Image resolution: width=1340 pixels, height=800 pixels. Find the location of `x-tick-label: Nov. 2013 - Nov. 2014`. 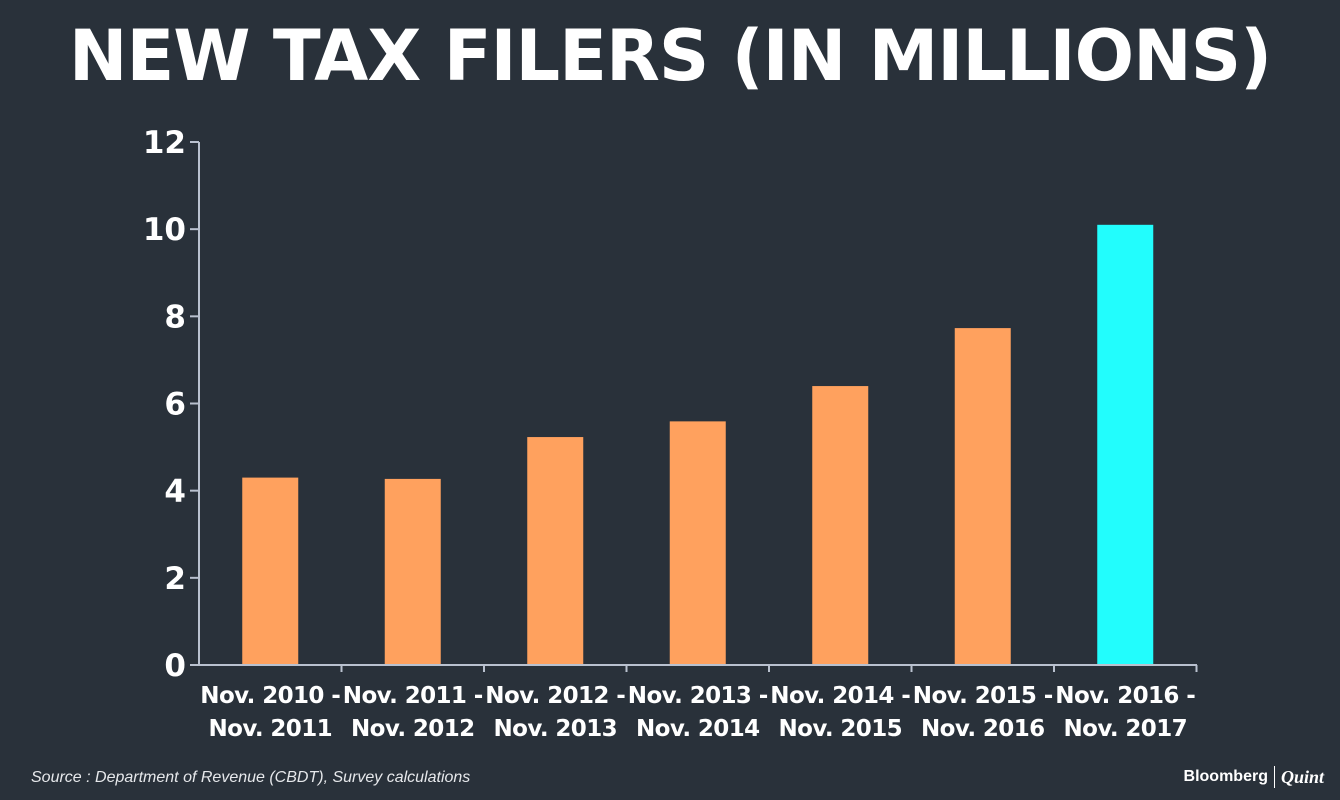

x-tick-label: Nov. 2013 - Nov. 2014 is located at coordinates (698, 712).